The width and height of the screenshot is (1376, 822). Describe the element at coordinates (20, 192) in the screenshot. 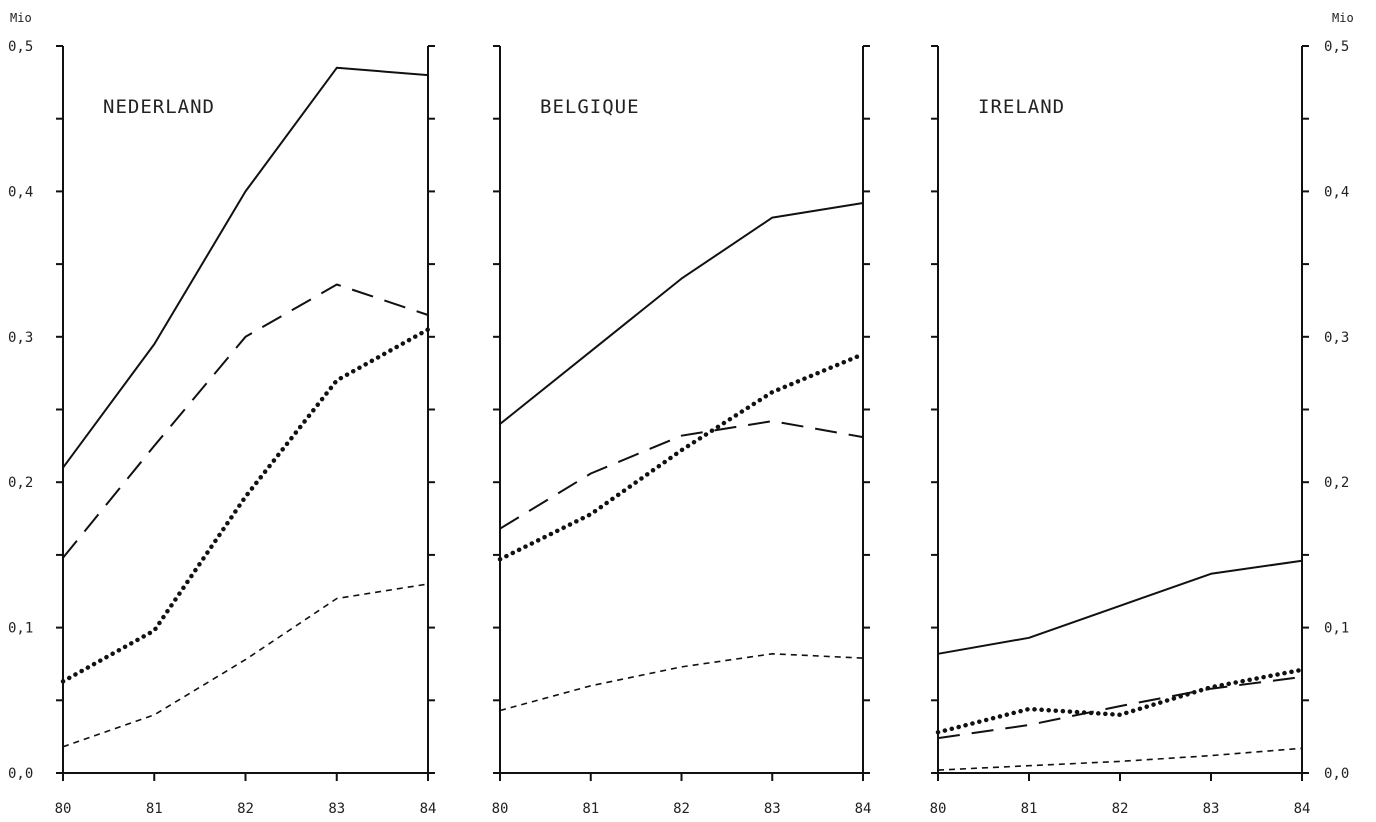

I see `y-tick-label-left: 0,4` at that location.